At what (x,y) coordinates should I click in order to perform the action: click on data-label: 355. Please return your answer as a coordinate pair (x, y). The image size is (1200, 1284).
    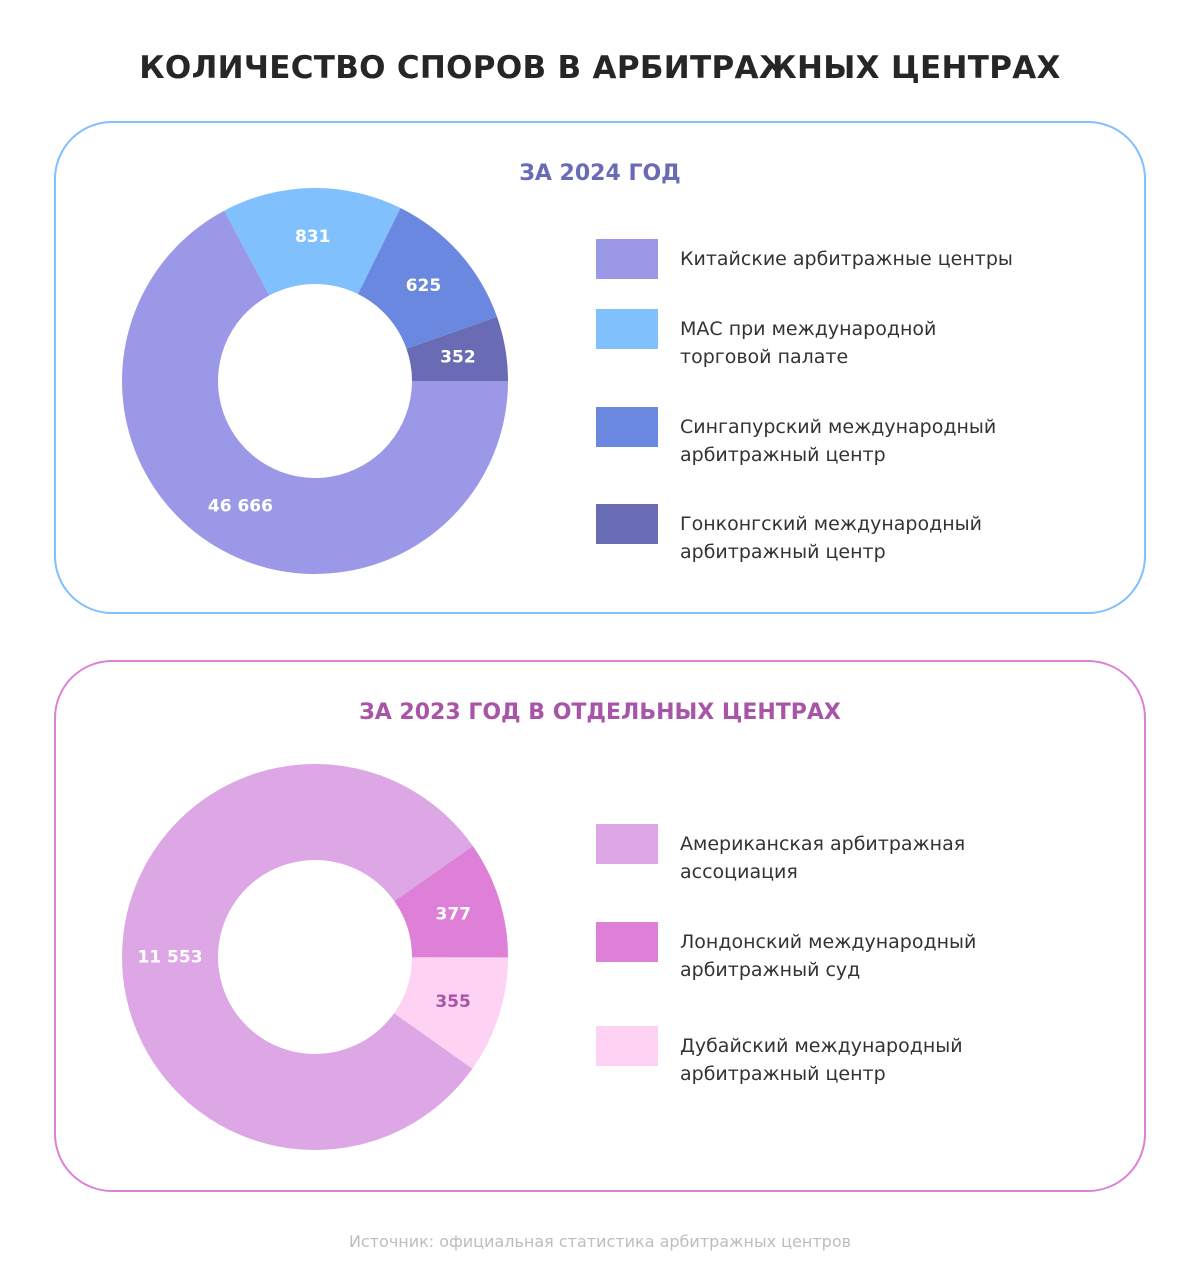
    Looking at the image, I should click on (453, 1002).